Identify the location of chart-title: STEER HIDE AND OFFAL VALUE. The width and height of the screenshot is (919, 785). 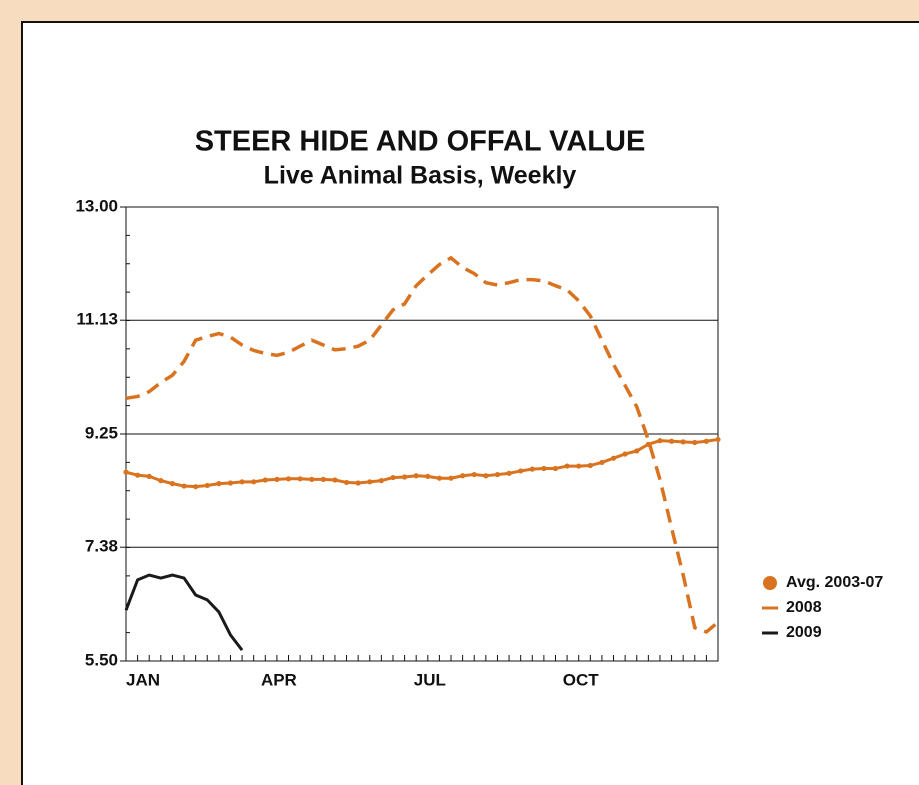
(420, 142).